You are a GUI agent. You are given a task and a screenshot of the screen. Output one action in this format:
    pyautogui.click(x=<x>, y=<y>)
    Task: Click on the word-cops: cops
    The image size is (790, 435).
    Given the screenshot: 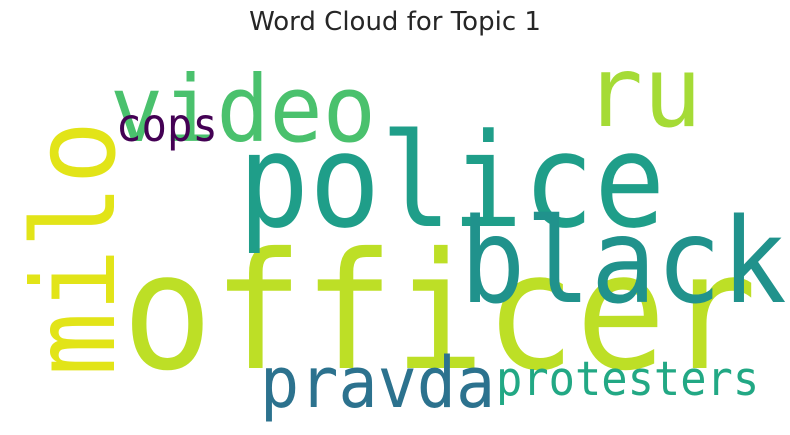 What is the action you would take?
    pyautogui.click(x=167, y=125)
    